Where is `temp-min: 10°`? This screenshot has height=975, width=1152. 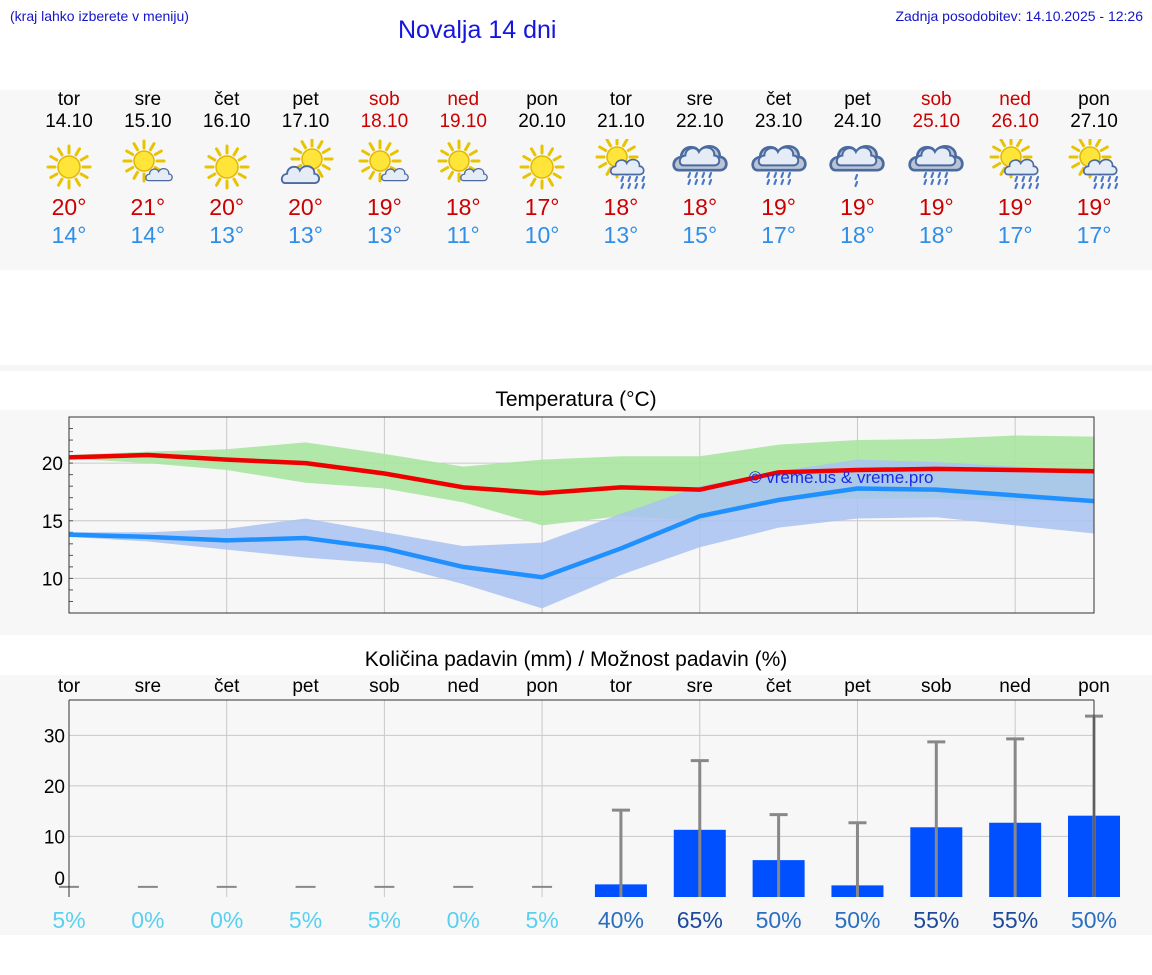
temp-min: 10° is located at coordinates (542, 235).